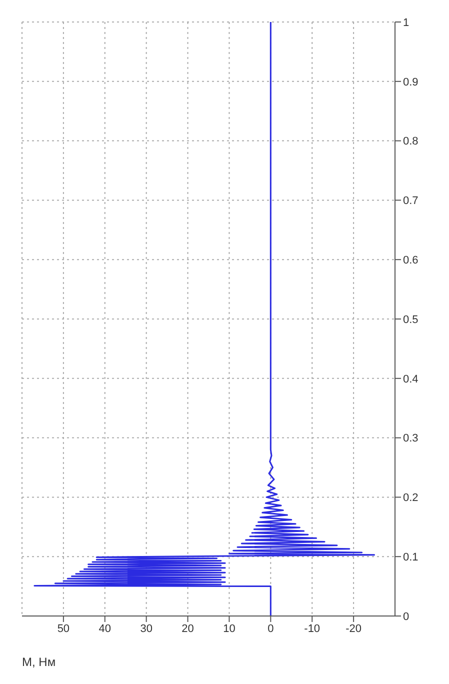 The height and width of the screenshot is (684, 449). Describe the element at coordinates (271, 628) in the screenshot. I see `x-tick-label: 0` at that location.